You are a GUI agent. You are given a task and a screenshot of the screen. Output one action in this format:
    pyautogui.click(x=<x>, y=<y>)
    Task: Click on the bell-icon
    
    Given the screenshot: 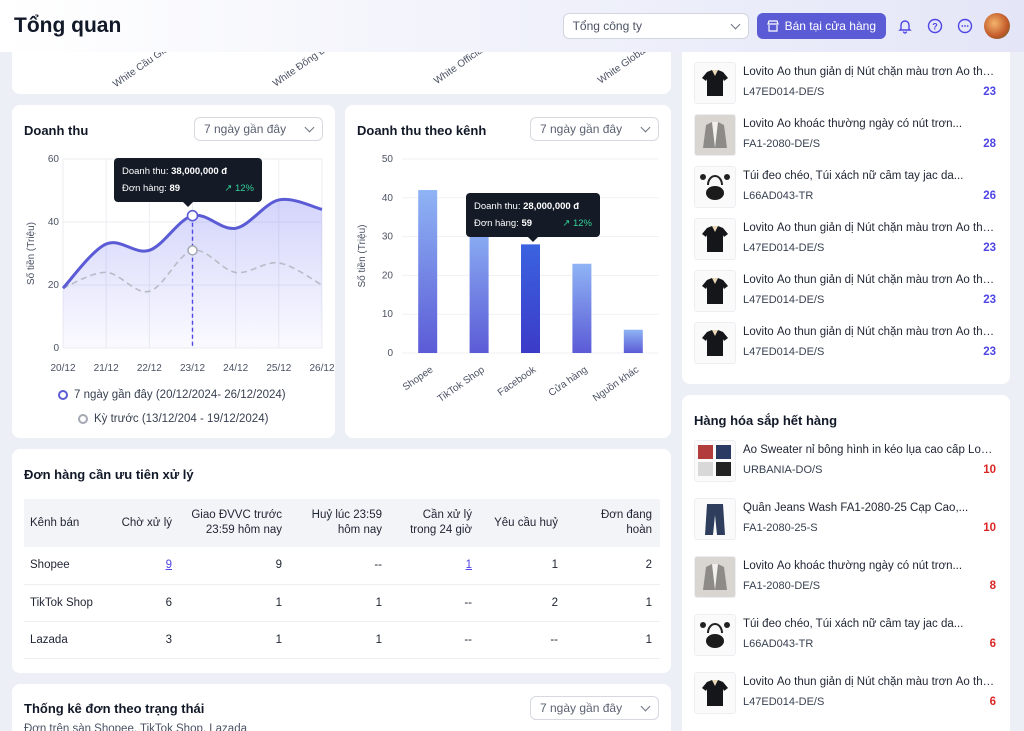 What is the action you would take?
    pyautogui.click(x=905, y=26)
    